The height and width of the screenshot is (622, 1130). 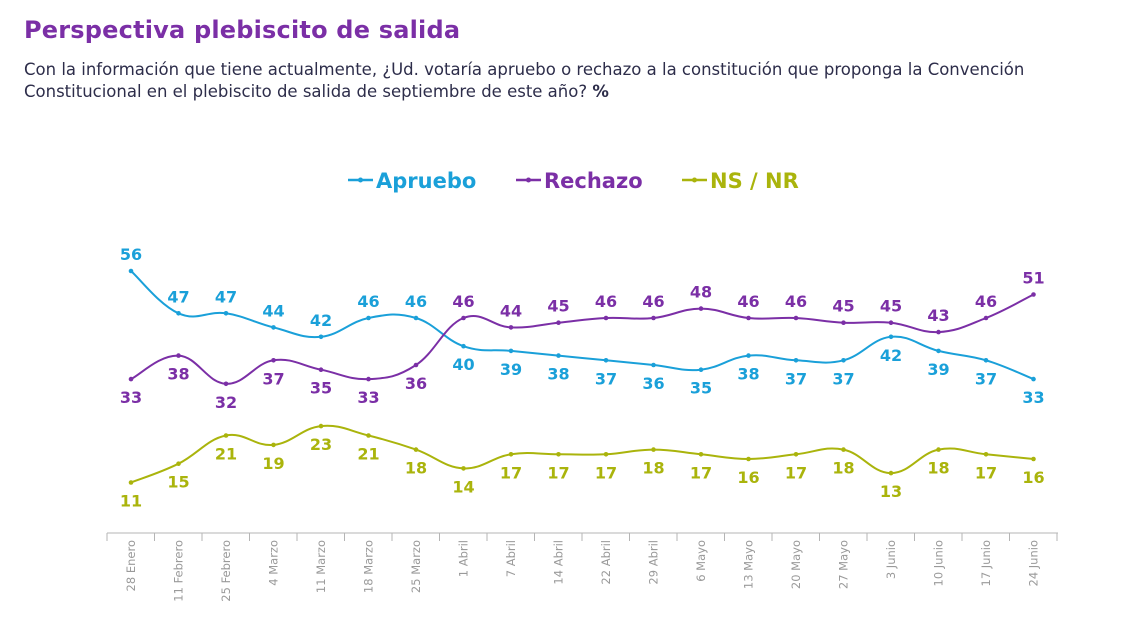 I want to click on x-tick-label: 13 Mayo, so click(x=749, y=564).